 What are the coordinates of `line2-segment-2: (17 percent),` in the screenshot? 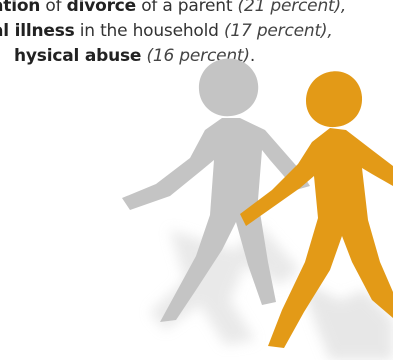 It's located at (278, 31).